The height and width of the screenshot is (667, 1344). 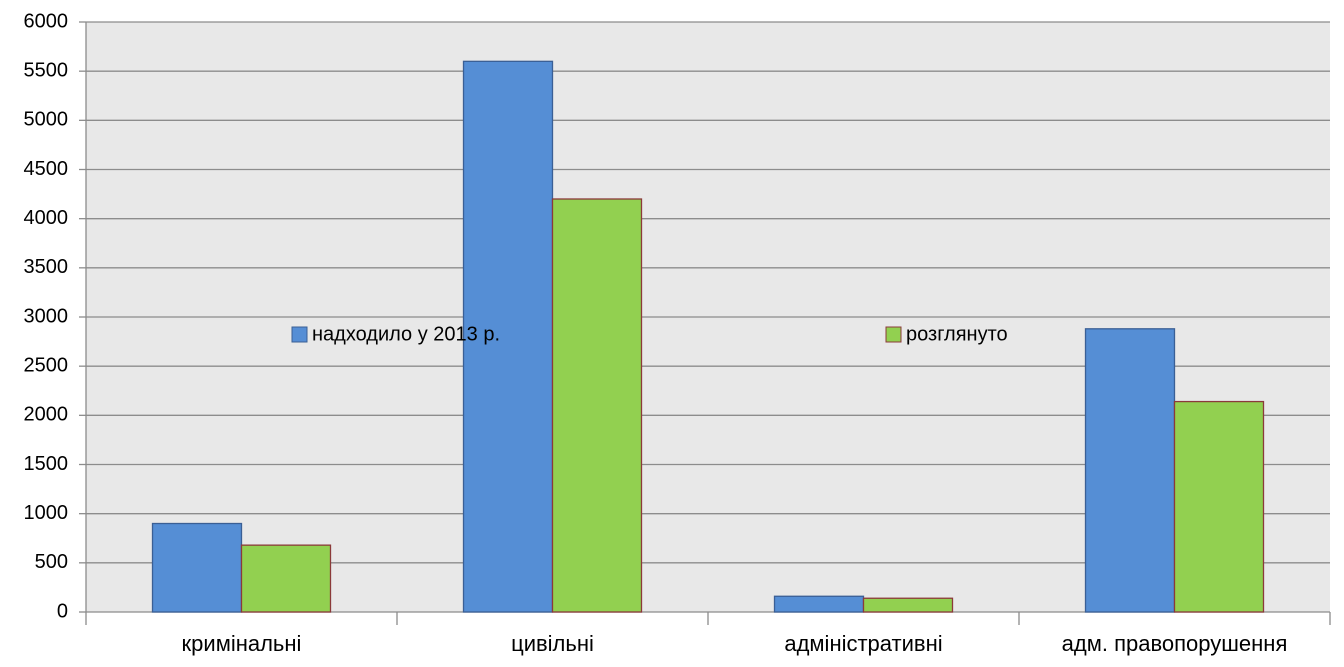 I want to click on y-tick-label: 4000, so click(x=46, y=218).